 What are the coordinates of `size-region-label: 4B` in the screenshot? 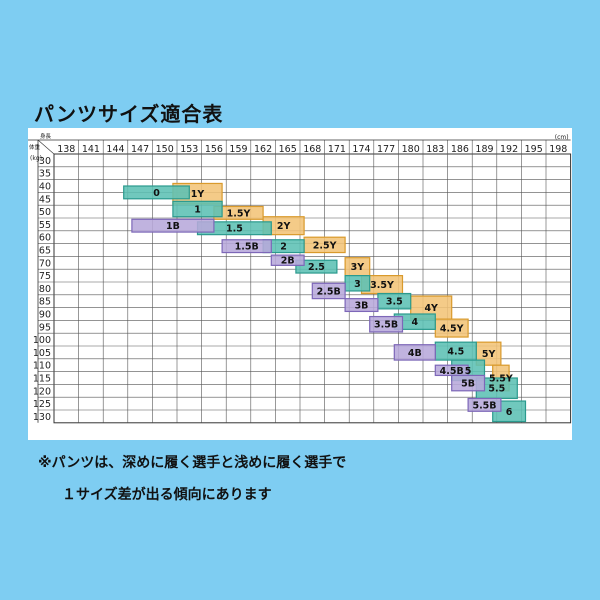 It's located at (415, 353).